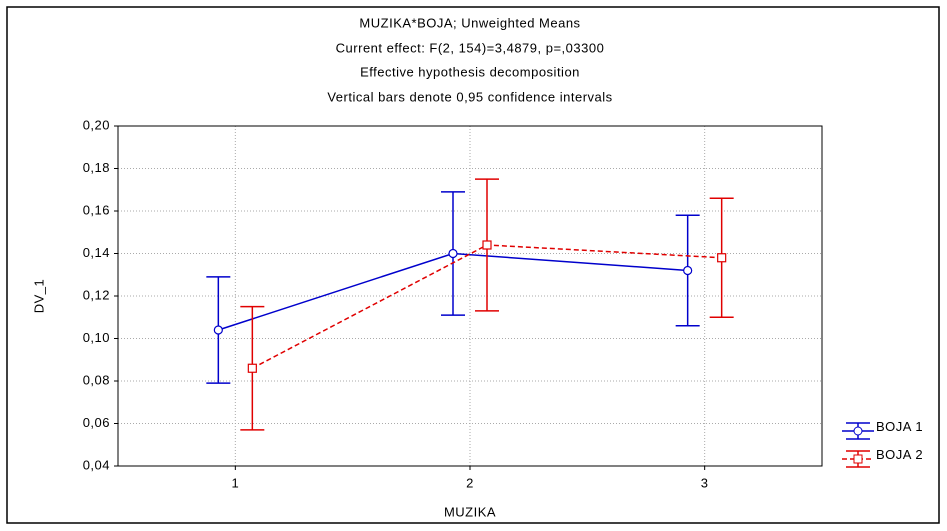 The height and width of the screenshot is (531, 947). I want to click on y-tick-label: 0,20, so click(96, 124).